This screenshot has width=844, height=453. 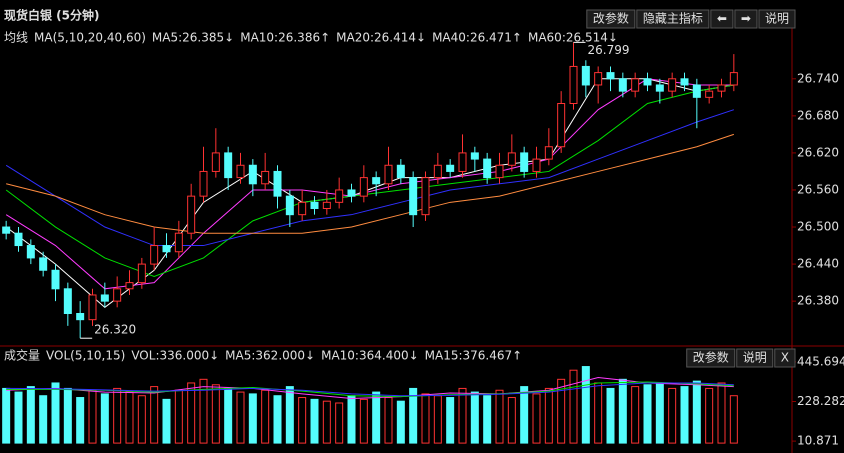 I want to click on legend-entry: MA10:26.386↑, so click(x=285, y=38).